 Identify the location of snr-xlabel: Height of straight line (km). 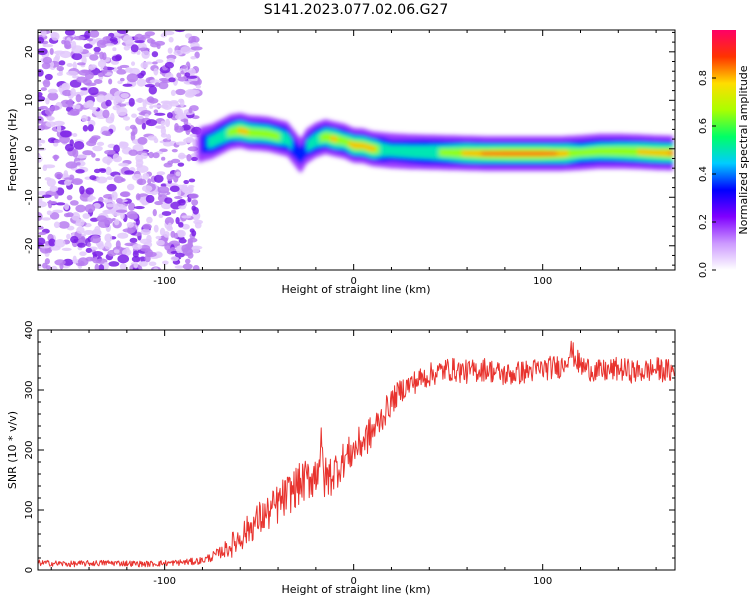
(355, 589).